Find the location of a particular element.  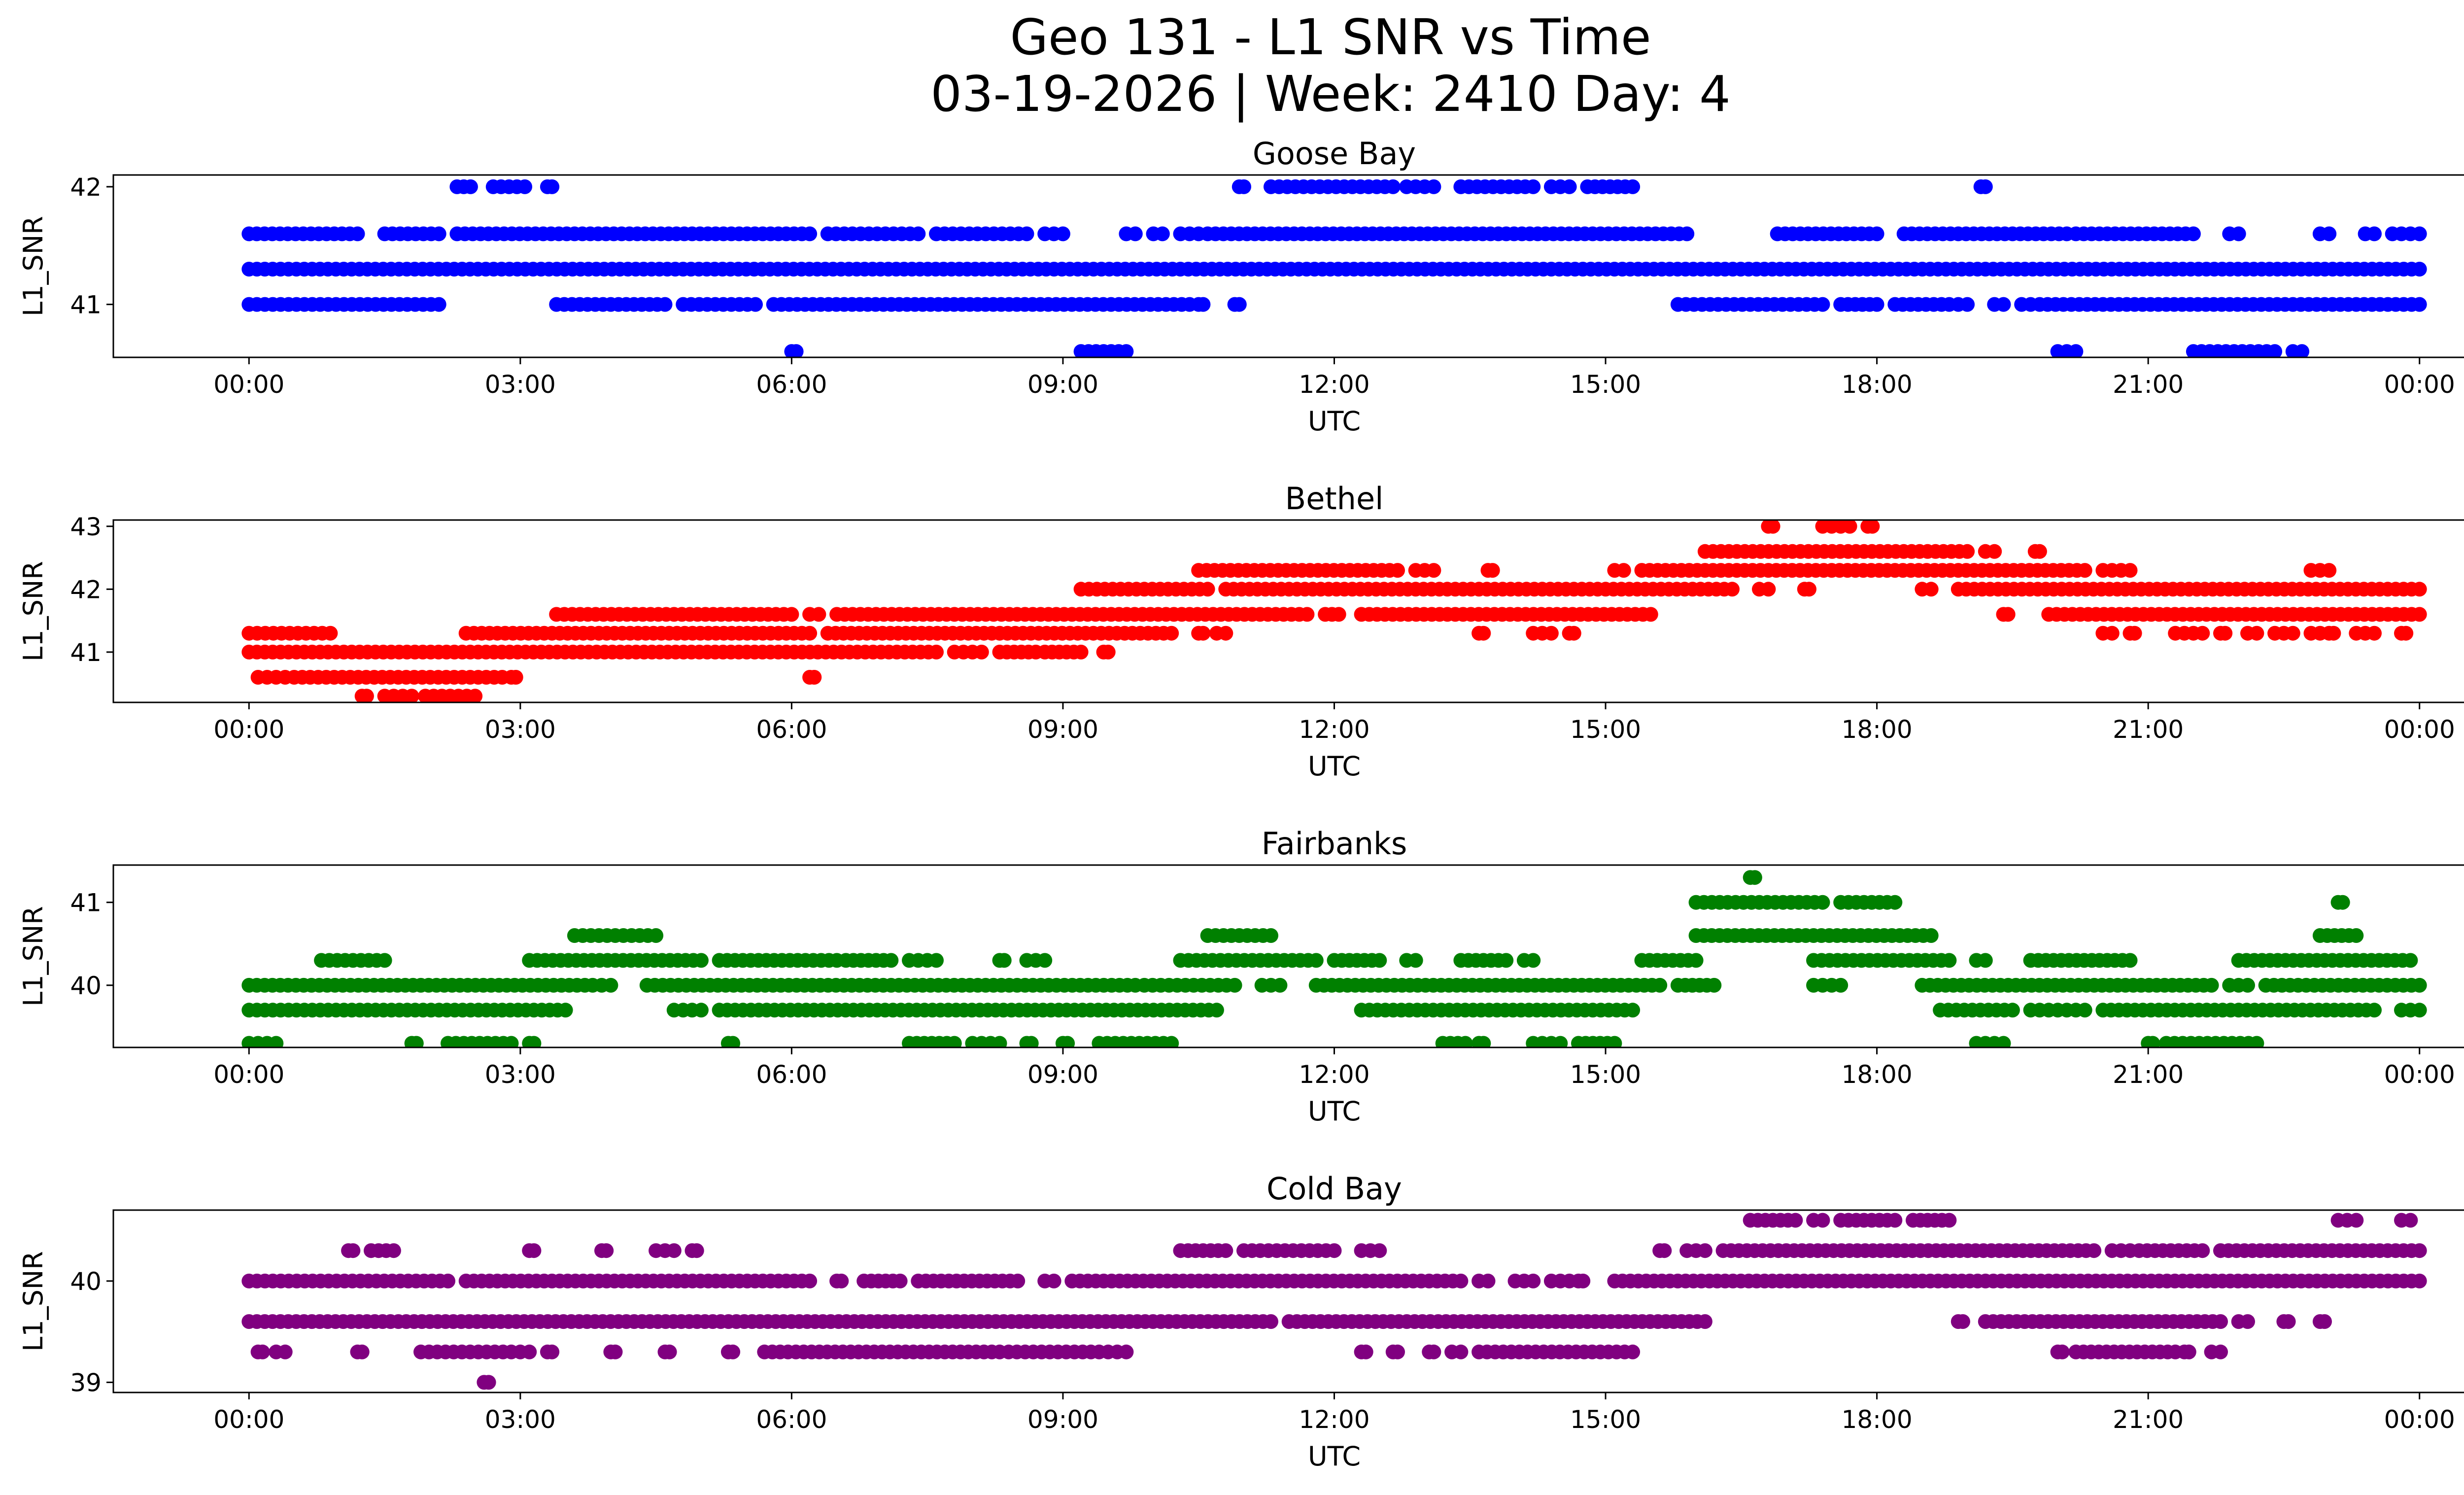

chart-subtitle: 03-19-2026 | Week: 2410 Day: 4 is located at coordinates (1330, 94).